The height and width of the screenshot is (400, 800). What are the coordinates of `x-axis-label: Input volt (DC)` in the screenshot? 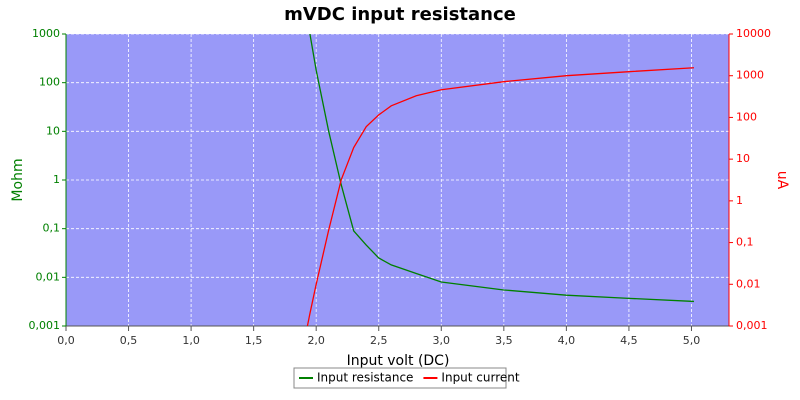 It's located at (398, 361).